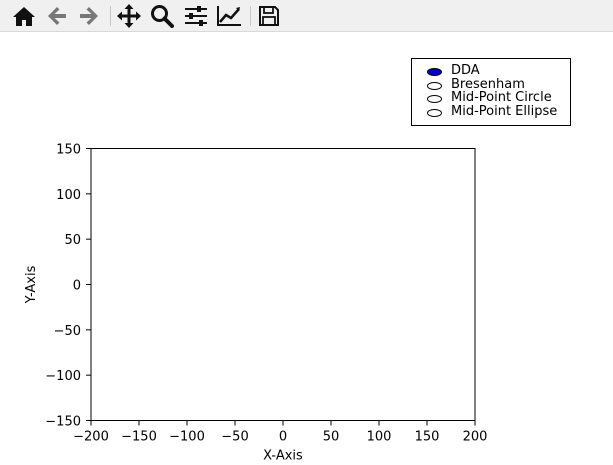 This screenshot has width=613, height=465. I want to click on zoom-button, so click(162, 16).